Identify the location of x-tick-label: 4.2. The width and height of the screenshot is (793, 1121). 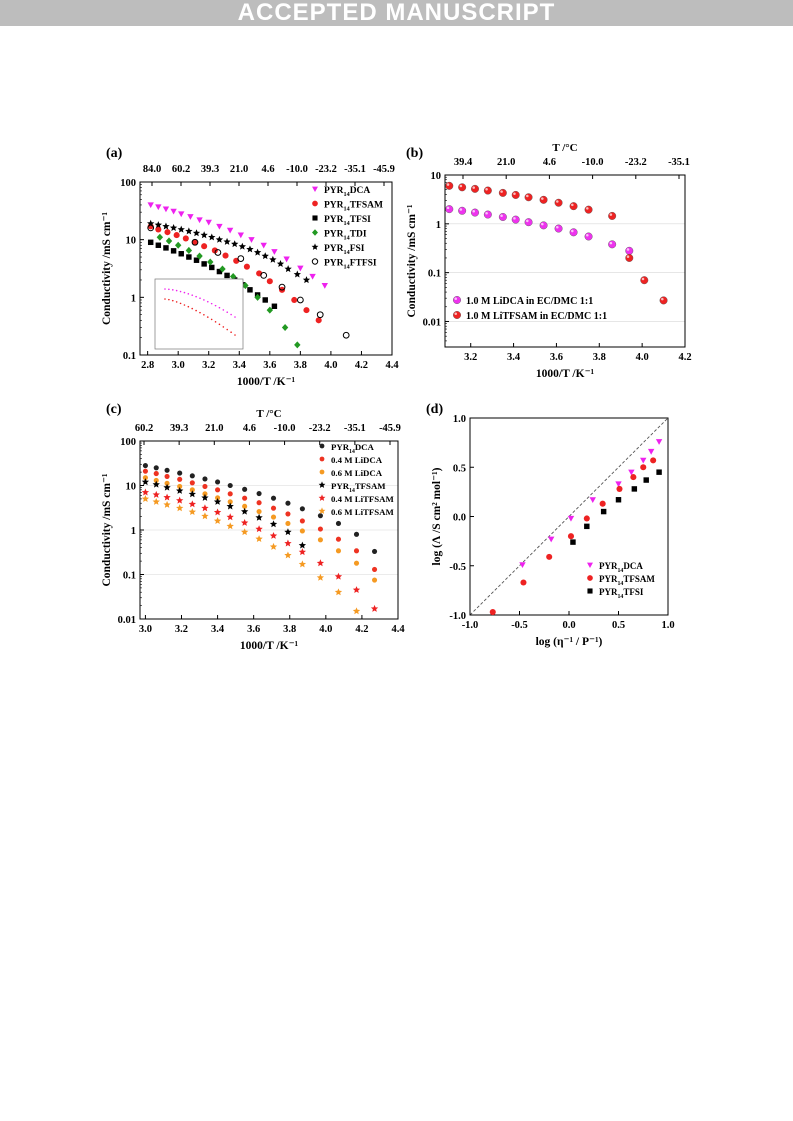
(684, 357).